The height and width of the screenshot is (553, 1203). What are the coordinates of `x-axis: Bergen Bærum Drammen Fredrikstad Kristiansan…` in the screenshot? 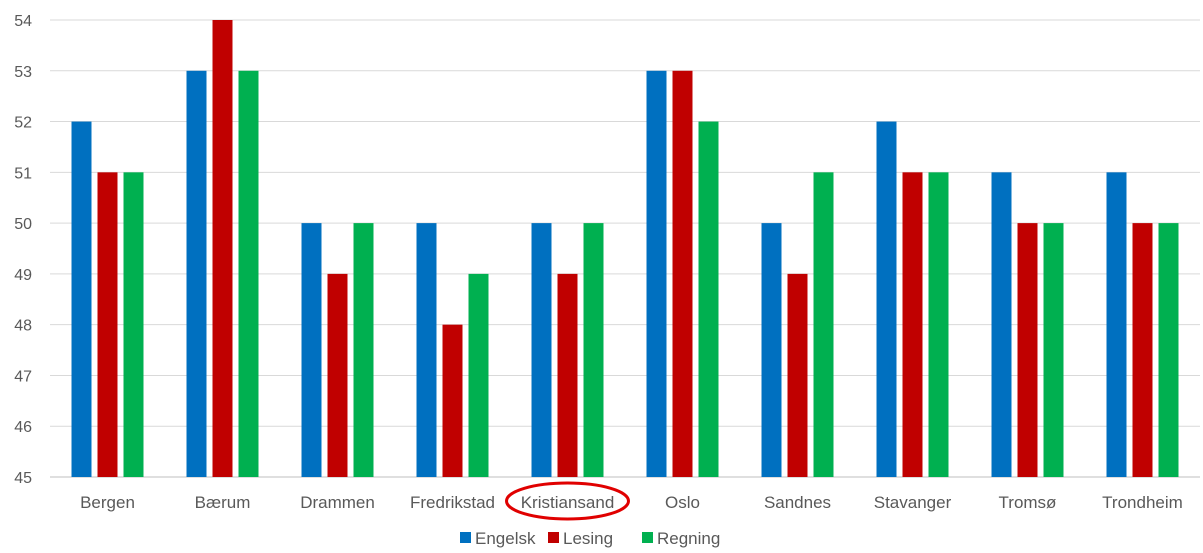 It's located at (631, 502).